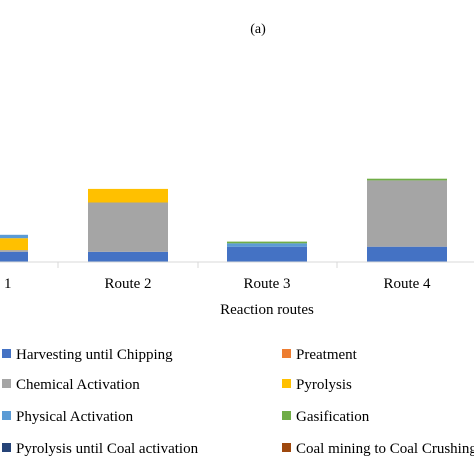 The width and height of the screenshot is (474, 474). I want to click on legend-label: Preatment, so click(327, 355).